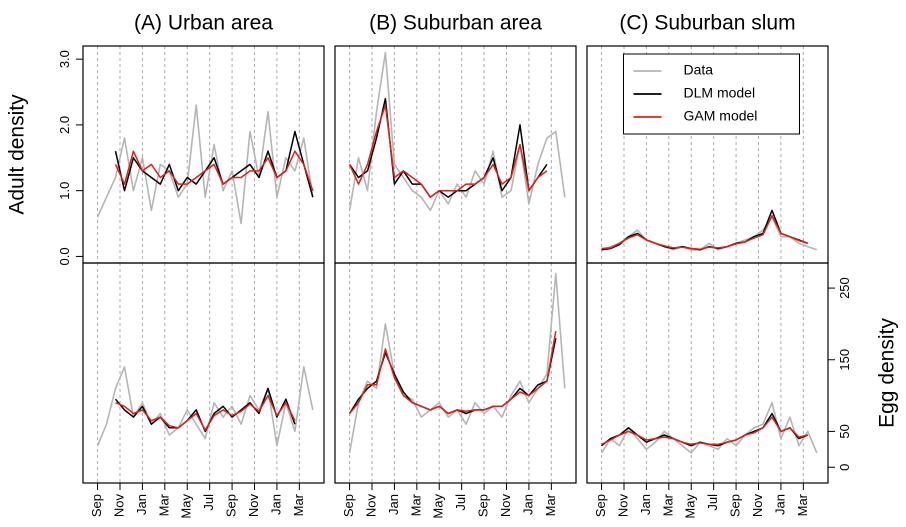 The height and width of the screenshot is (527, 906). I want to click on y-tick-label: 0, so click(844, 467).